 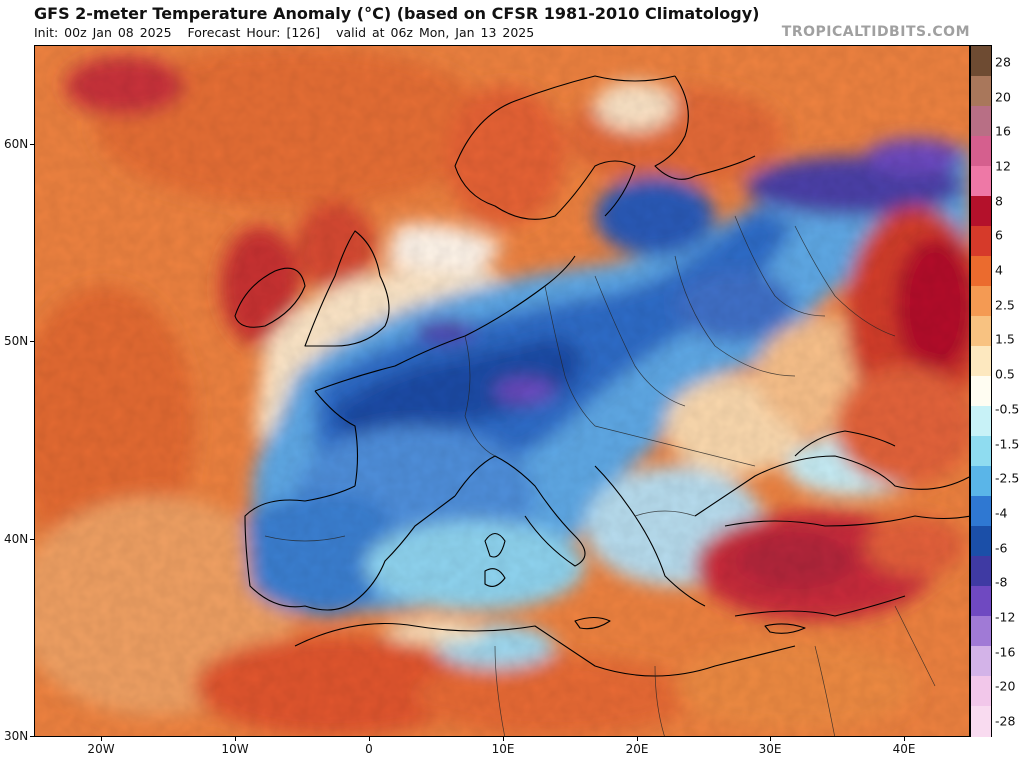 I want to click on colorbar-label: -2.5, so click(x=1007, y=478).